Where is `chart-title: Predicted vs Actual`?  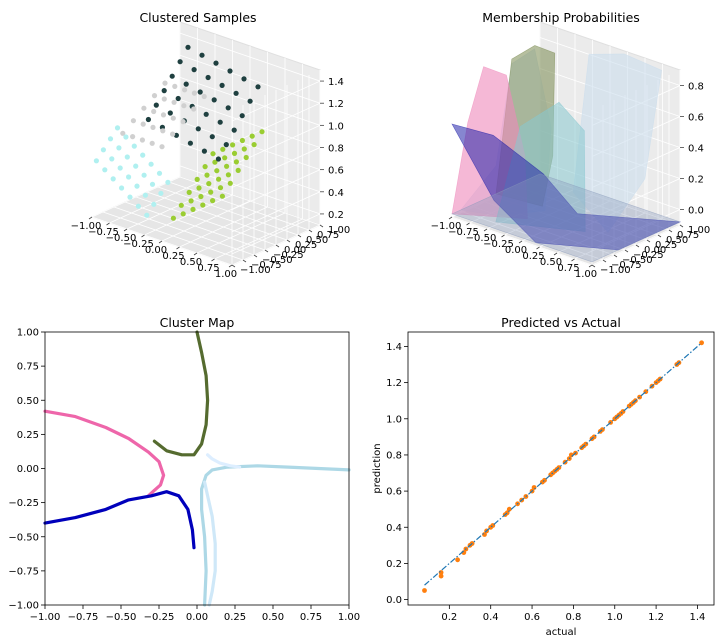 chart-title: Predicted vs Actual is located at coordinates (561, 322).